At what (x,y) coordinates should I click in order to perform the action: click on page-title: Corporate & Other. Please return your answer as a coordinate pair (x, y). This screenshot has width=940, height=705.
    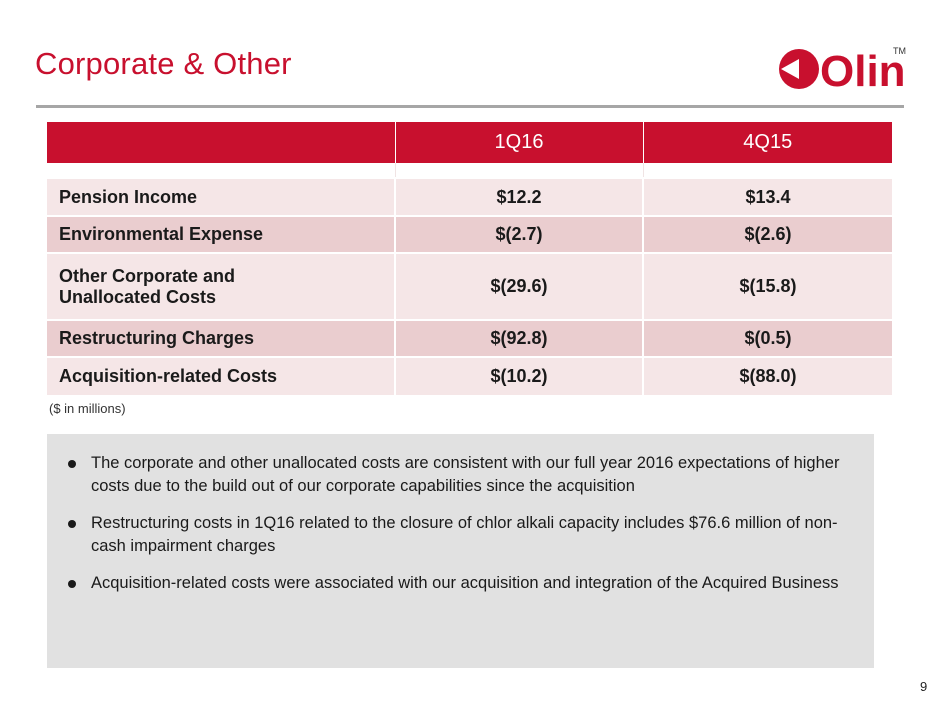
    Looking at the image, I should click on (163, 63).